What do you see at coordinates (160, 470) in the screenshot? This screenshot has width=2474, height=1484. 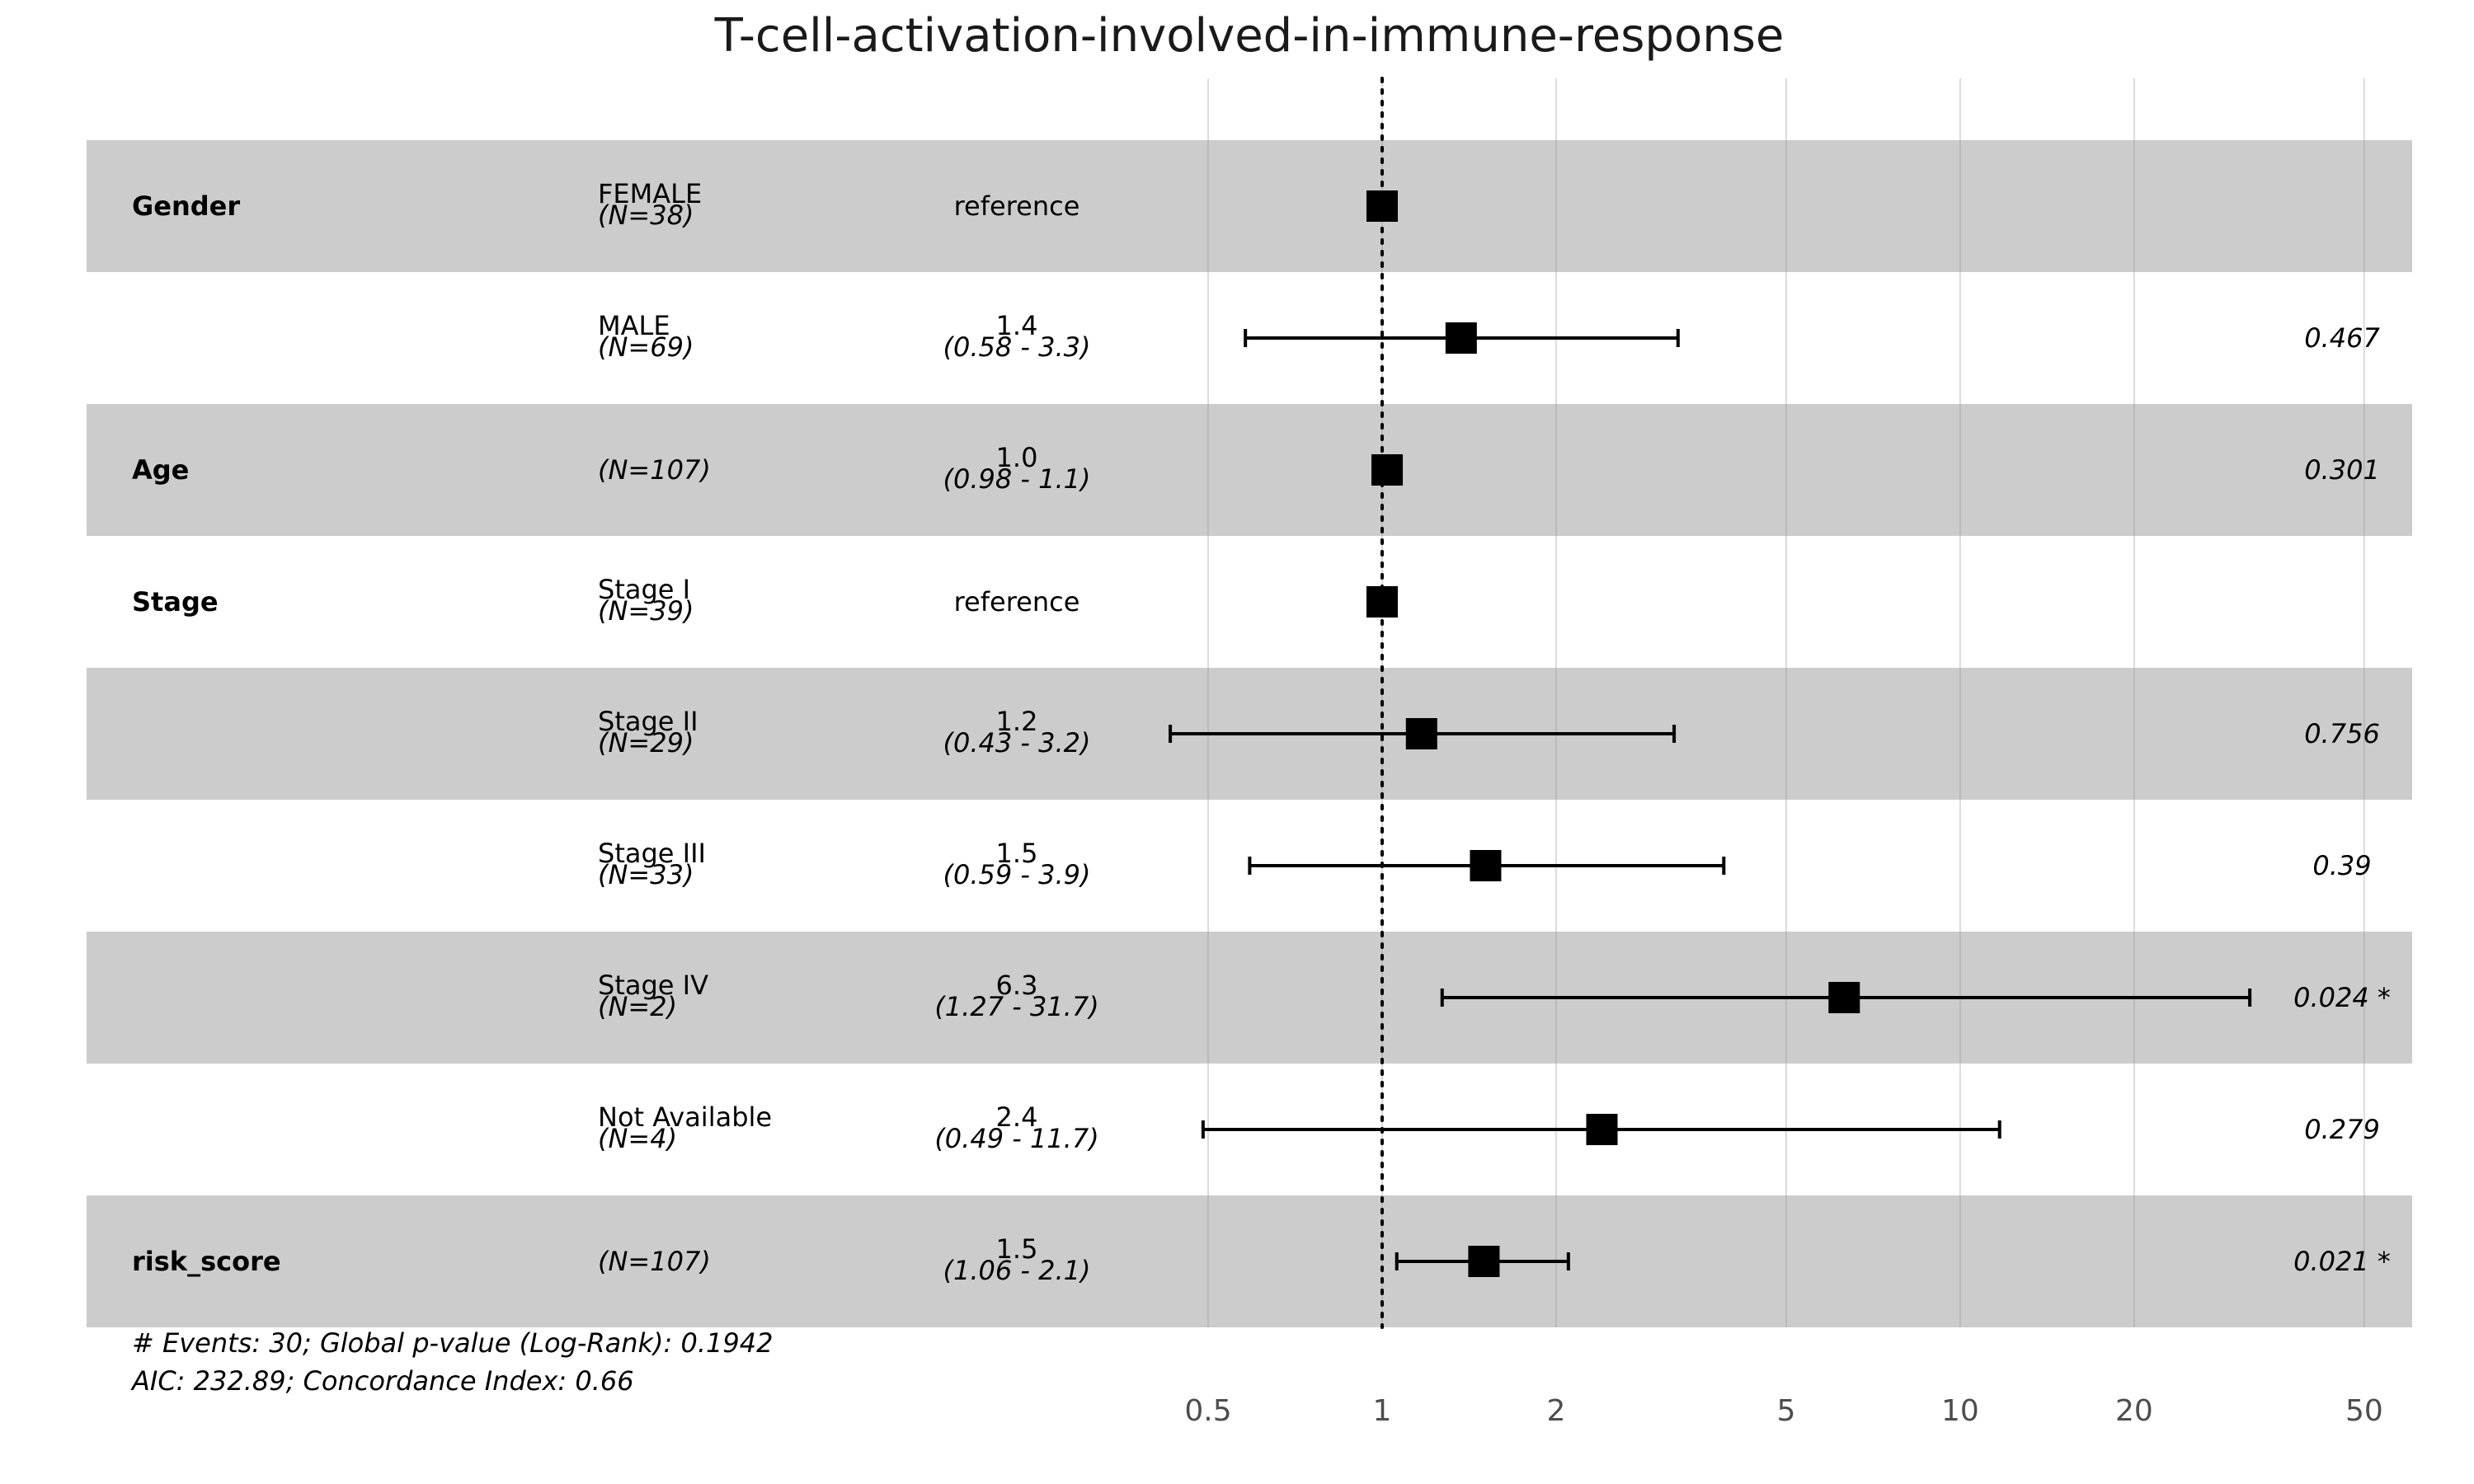 I see `variable-label: Age` at bounding box center [160, 470].